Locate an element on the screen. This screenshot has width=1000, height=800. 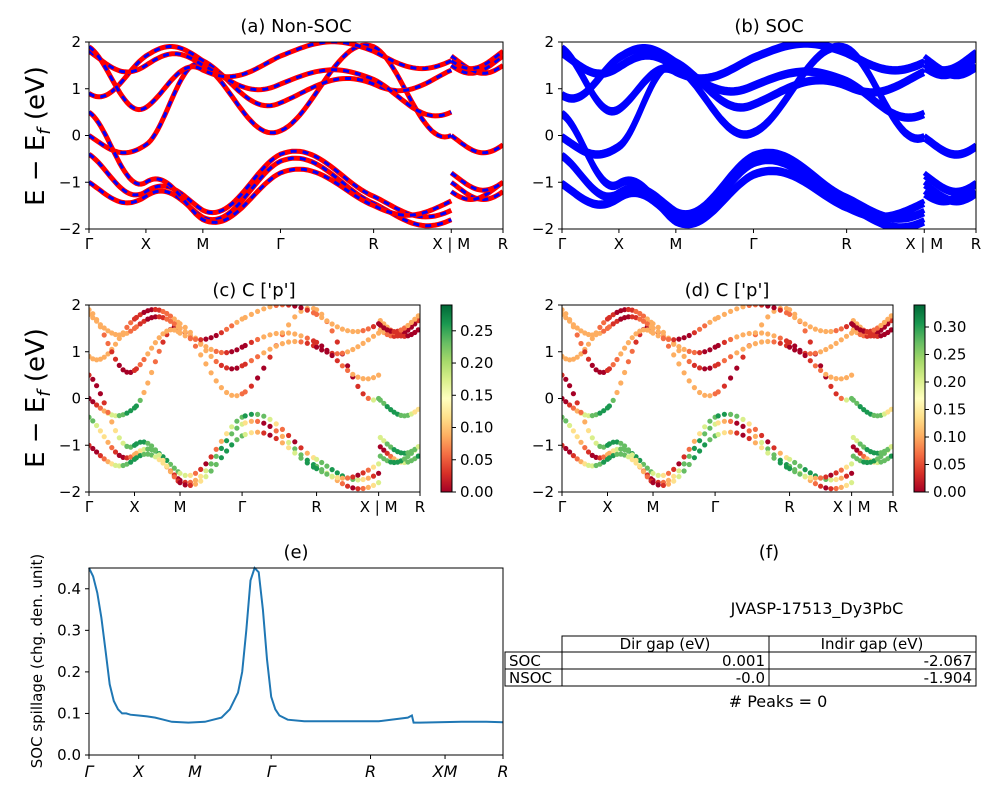
spillage-xtick-label: Γ is located at coordinates (272, 771).